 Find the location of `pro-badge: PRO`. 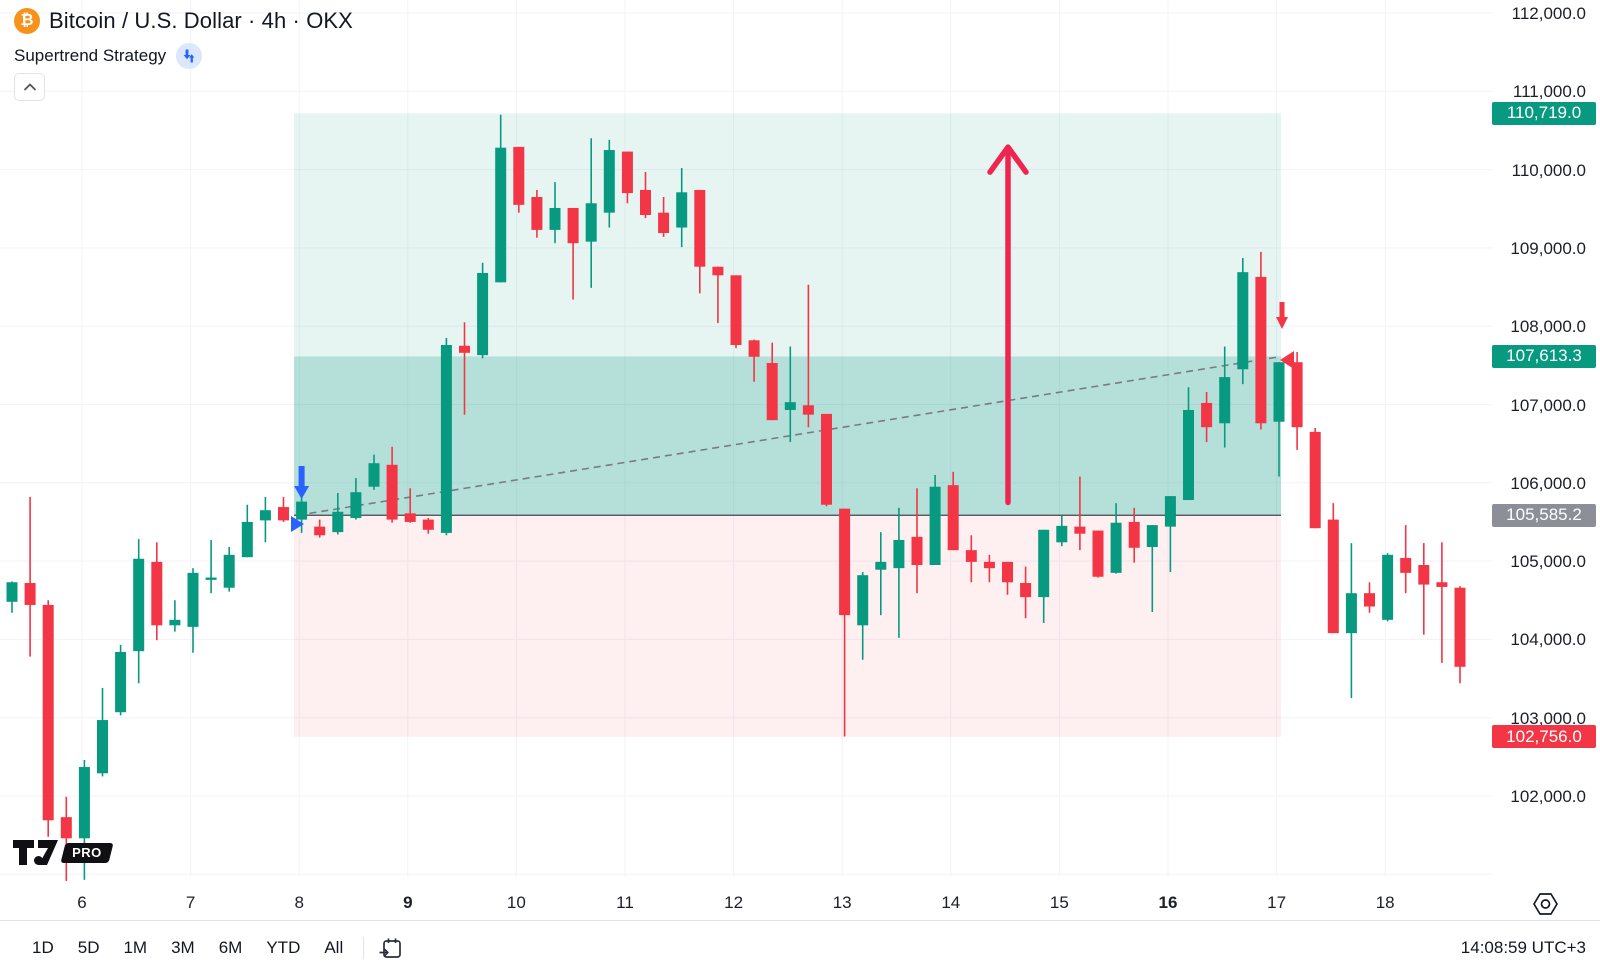

pro-badge: PRO is located at coordinates (87, 853).